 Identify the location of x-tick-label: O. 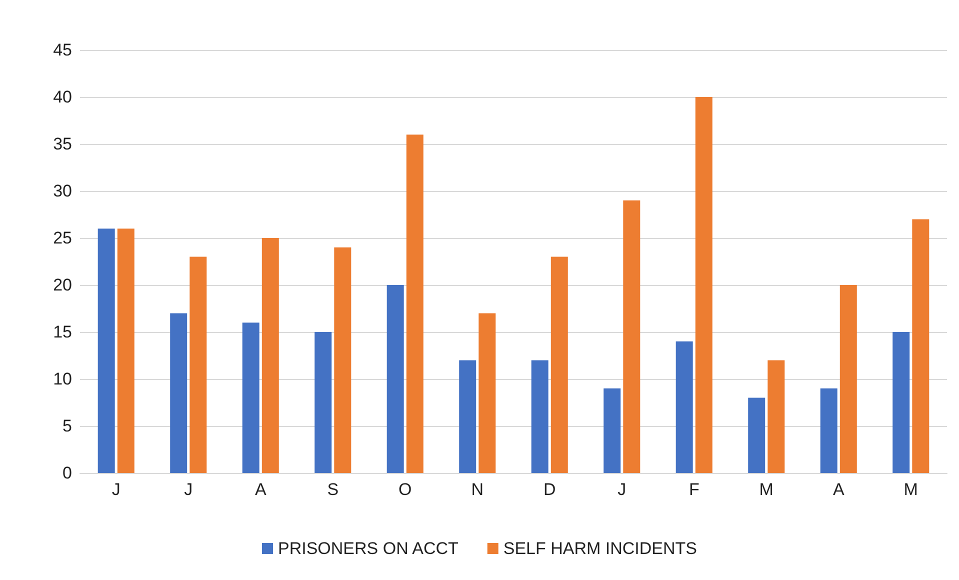
(405, 489).